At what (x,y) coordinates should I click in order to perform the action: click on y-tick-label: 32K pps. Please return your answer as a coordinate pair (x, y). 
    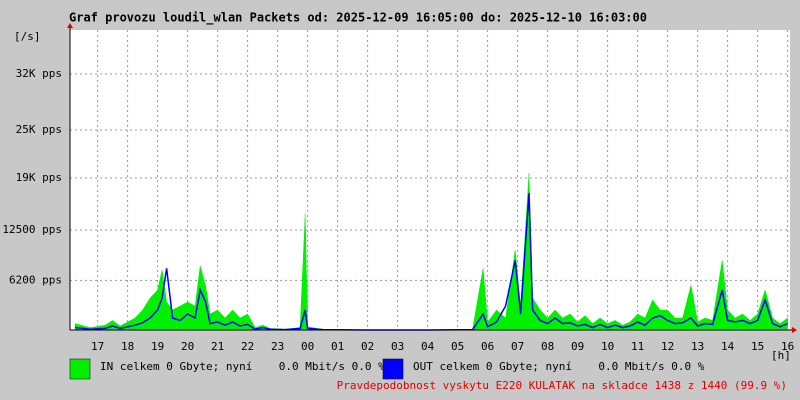
    Looking at the image, I should click on (39, 73).